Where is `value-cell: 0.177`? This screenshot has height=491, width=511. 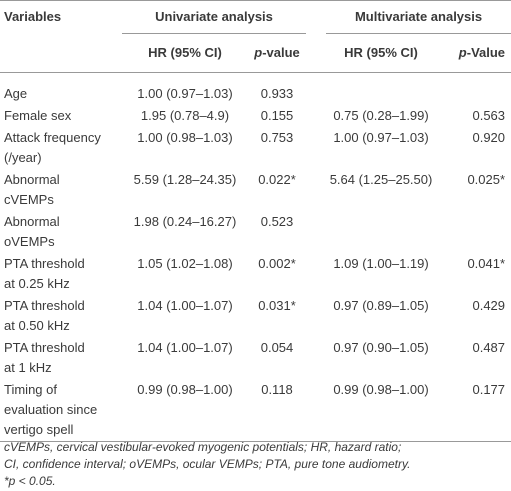
value-cell: 0.177 is located at coordinates (483, 410).